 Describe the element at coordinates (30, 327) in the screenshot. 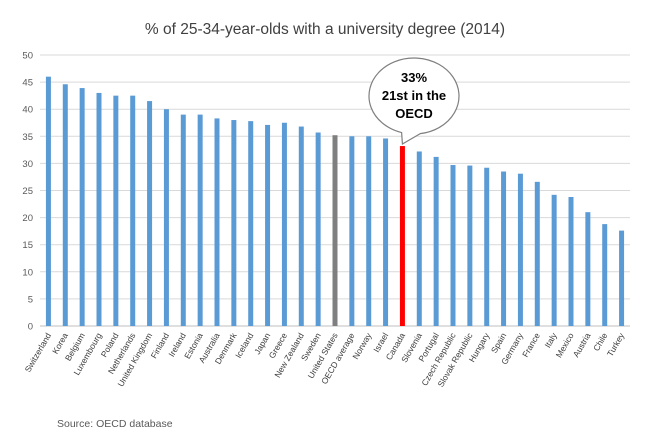

I see `y-tick-label: 0` at that location.